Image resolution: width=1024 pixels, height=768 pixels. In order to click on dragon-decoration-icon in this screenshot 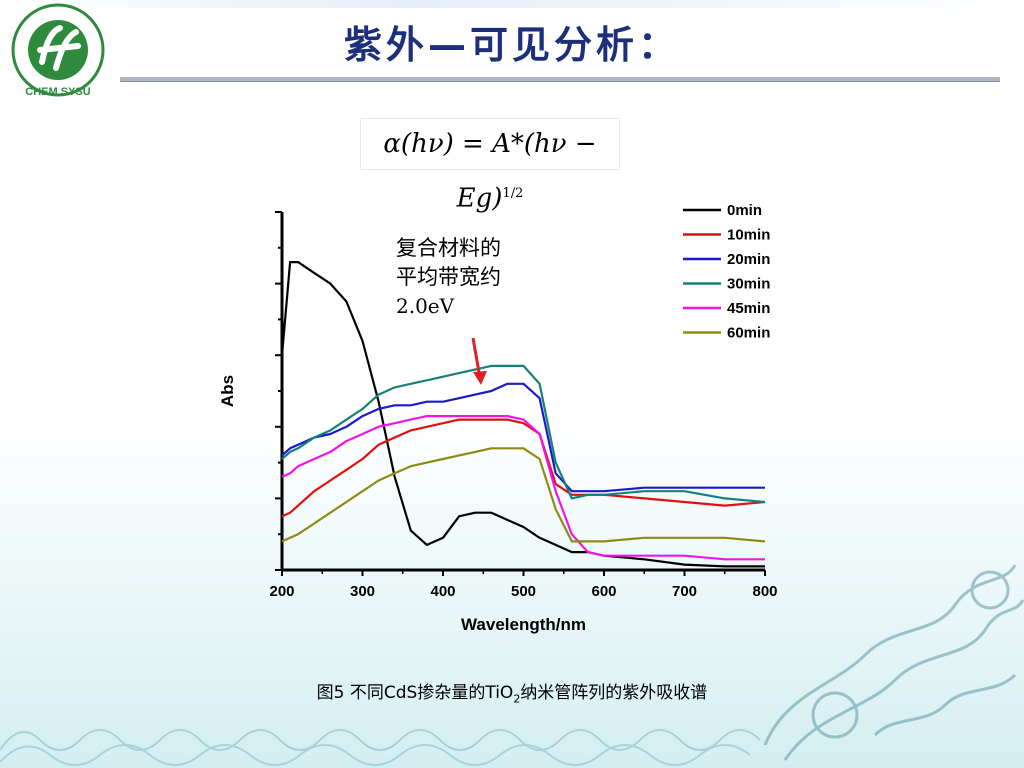, I will do `click(893, 662)`.